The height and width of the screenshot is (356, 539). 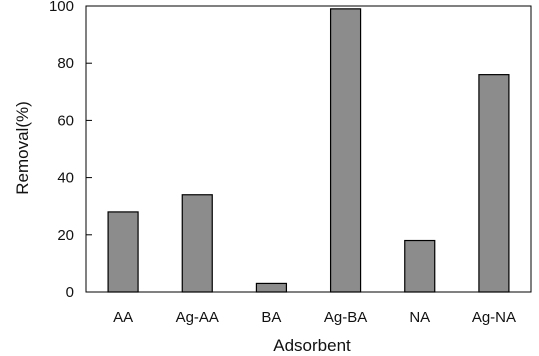 I want to click on bar-ag-na, so click(x=494, y=183).